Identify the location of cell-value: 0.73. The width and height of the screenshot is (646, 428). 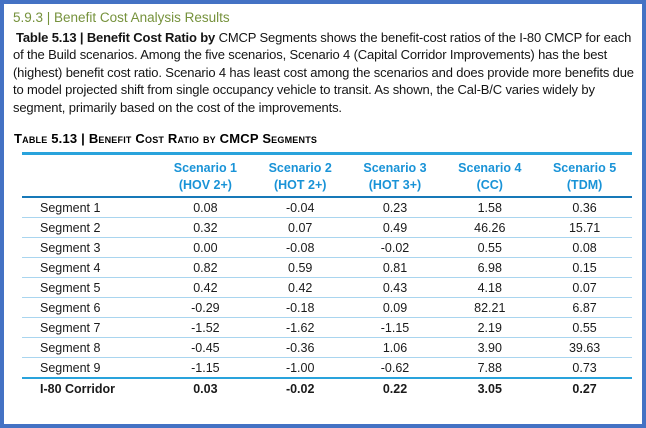
(584, 368).